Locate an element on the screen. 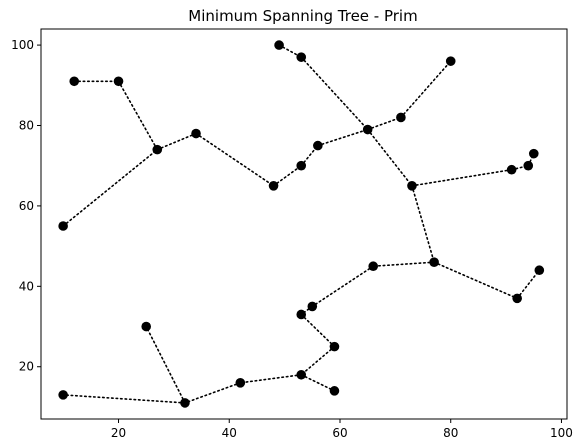 This screenshot has height=443, width=577. y-tick-label: 80 is located at coordinates (26, 125).